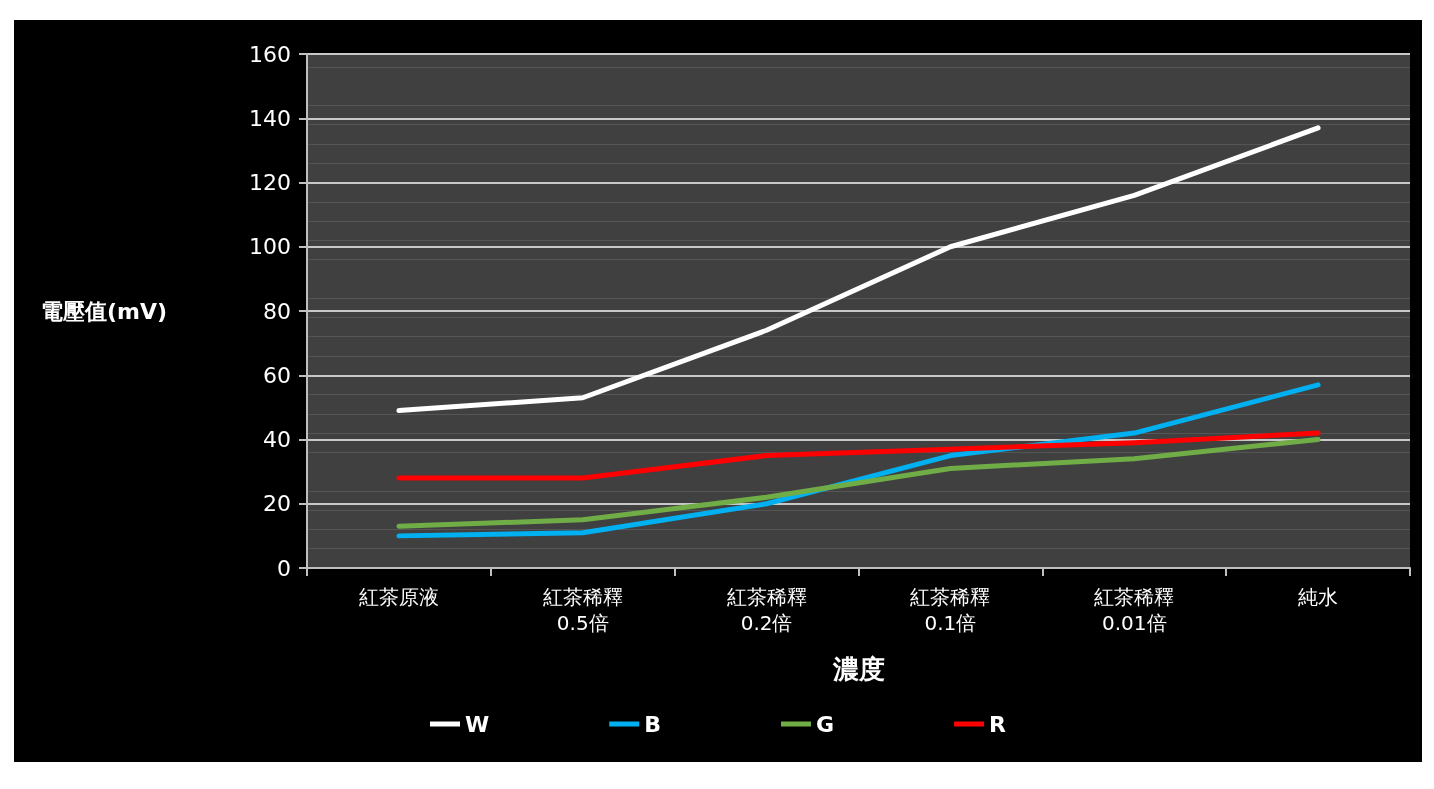 Image resolution: width=1434 pixels, height=789 pixels. I want to click on y-axis-title: 電壓值(mV), so click(103, 311).